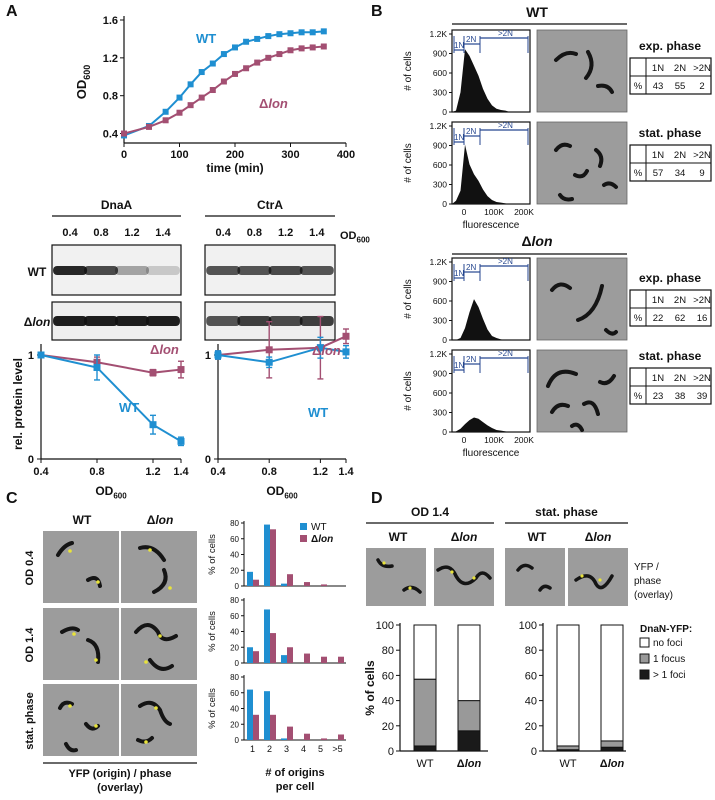 This screenshot has width=715, height=800. Describe the element at coordinates (666, 629) in the screenshot. I see `d-legend-title: DnaN-YFP:` at that location.